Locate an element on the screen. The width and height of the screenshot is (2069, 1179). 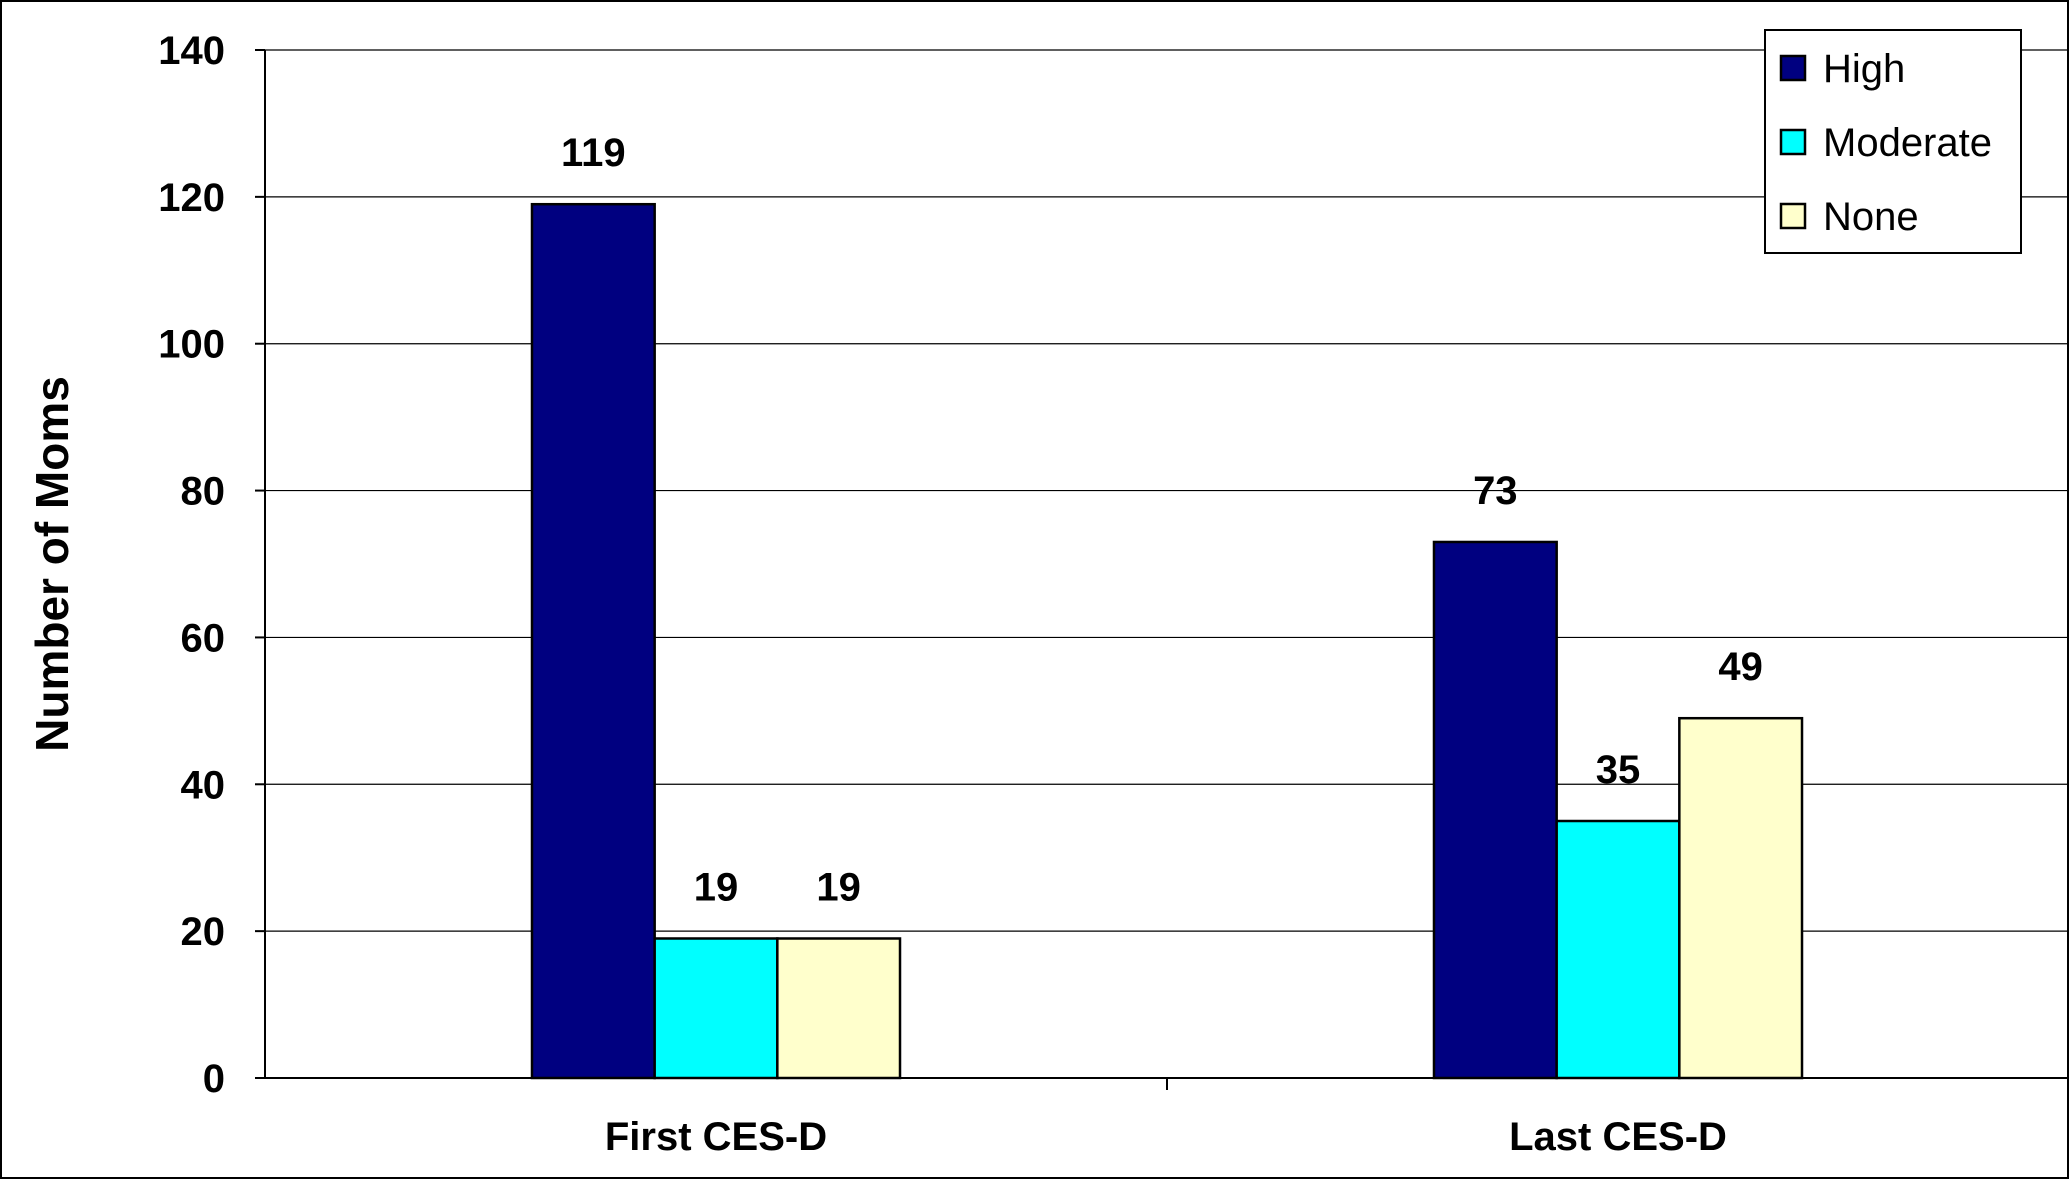
legend-label-moderate: Moderate is located at coordinates (1907, 143).